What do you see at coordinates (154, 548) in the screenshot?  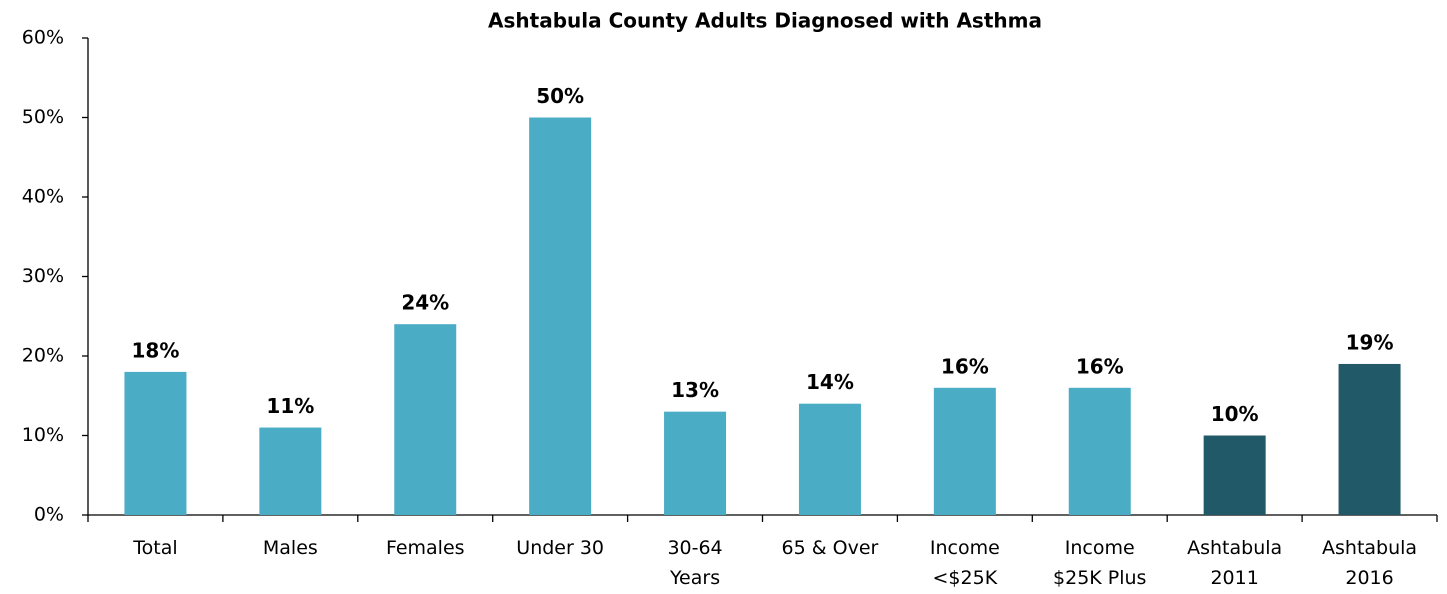 I see `x-tick-label: Total` at bounding box center [154, 548].